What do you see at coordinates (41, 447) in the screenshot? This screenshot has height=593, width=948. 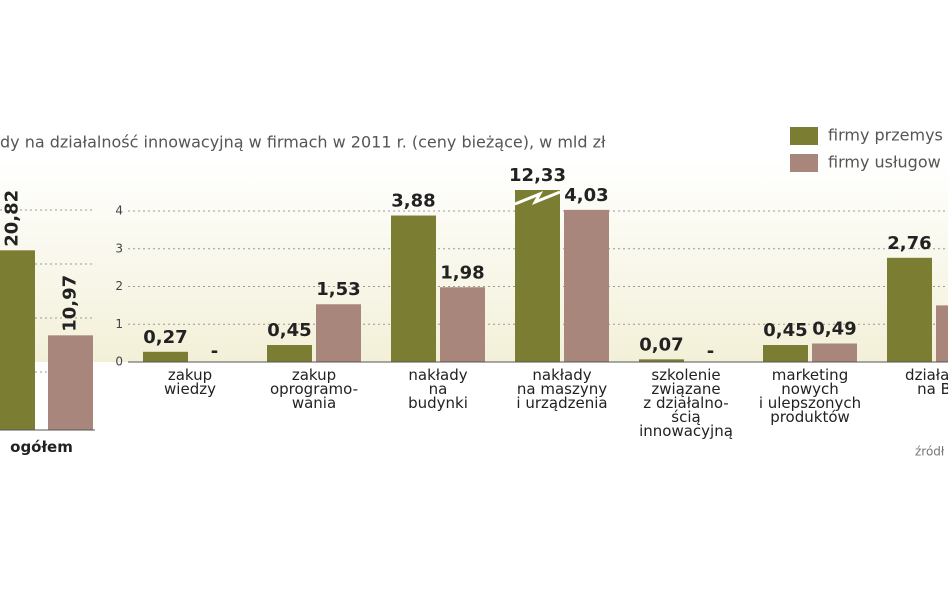 I see `x-tick-label: ogółem` at bounding box center [41, 447].